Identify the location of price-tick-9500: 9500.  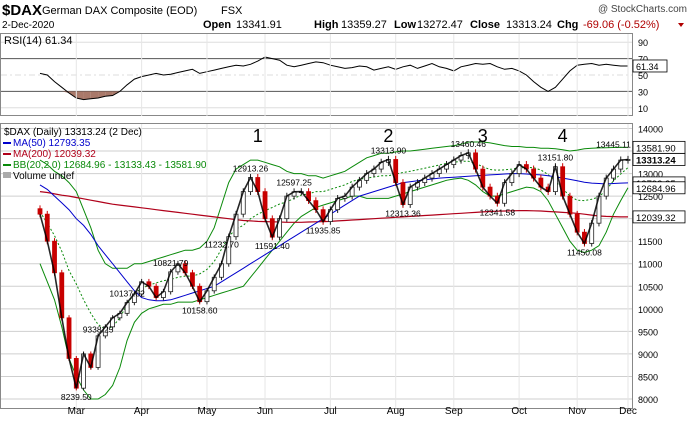
(648, 332).